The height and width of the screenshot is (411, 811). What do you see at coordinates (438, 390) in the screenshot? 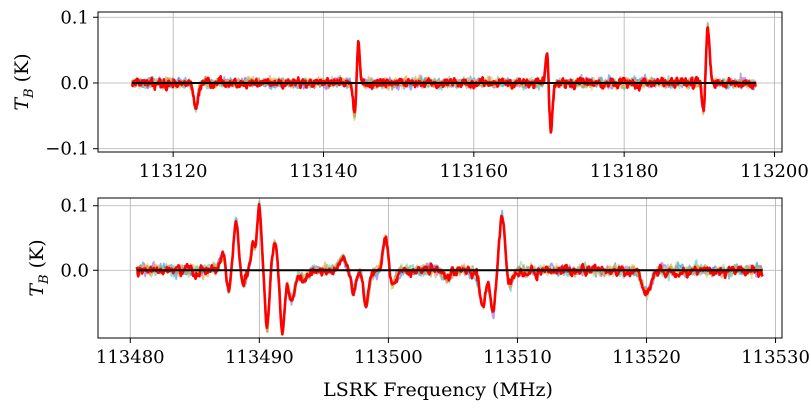
I see `x-axis-label: LSRK Frequency (MHz)` at bounding box center [438, 390].